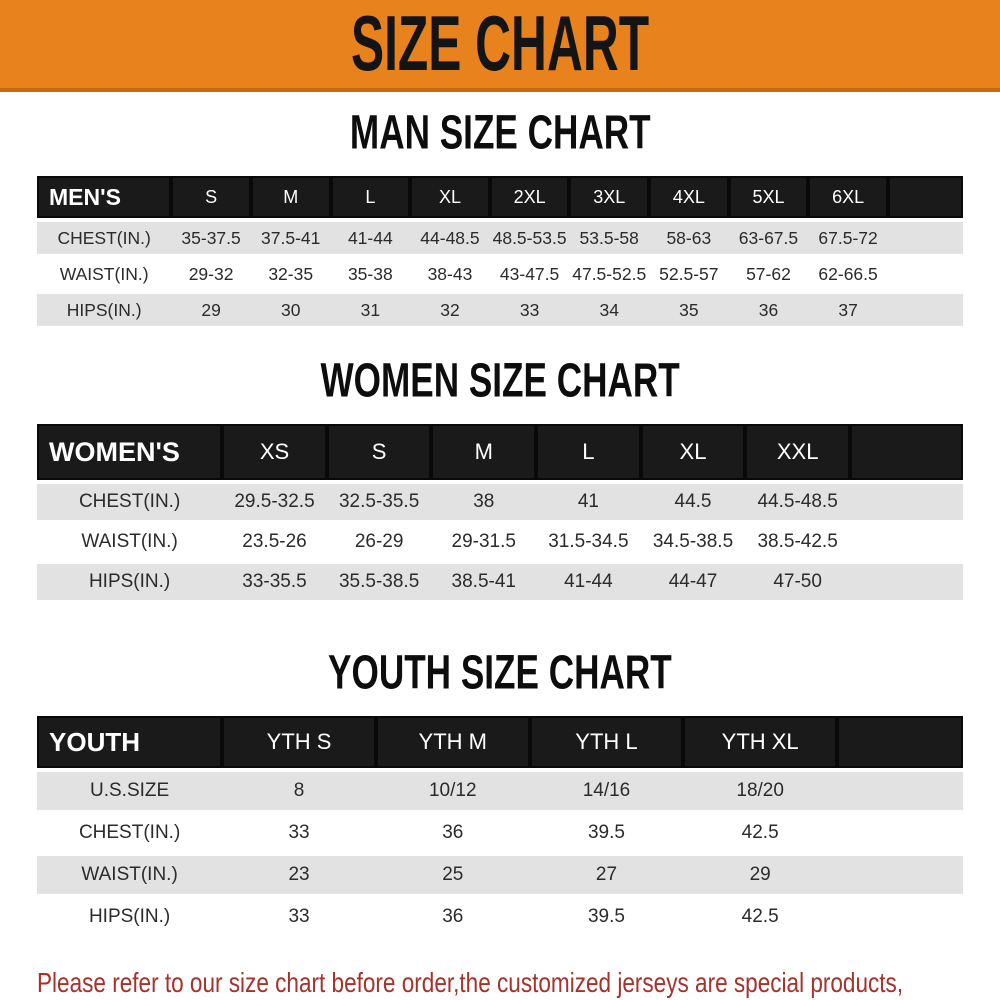 Image resolution: width=1000 pixels, height=1000 pixels. What do you see at coordinates (768, 274) in the screenshot?
I see `size-value: 57-62` at bounding box center [768, 274].